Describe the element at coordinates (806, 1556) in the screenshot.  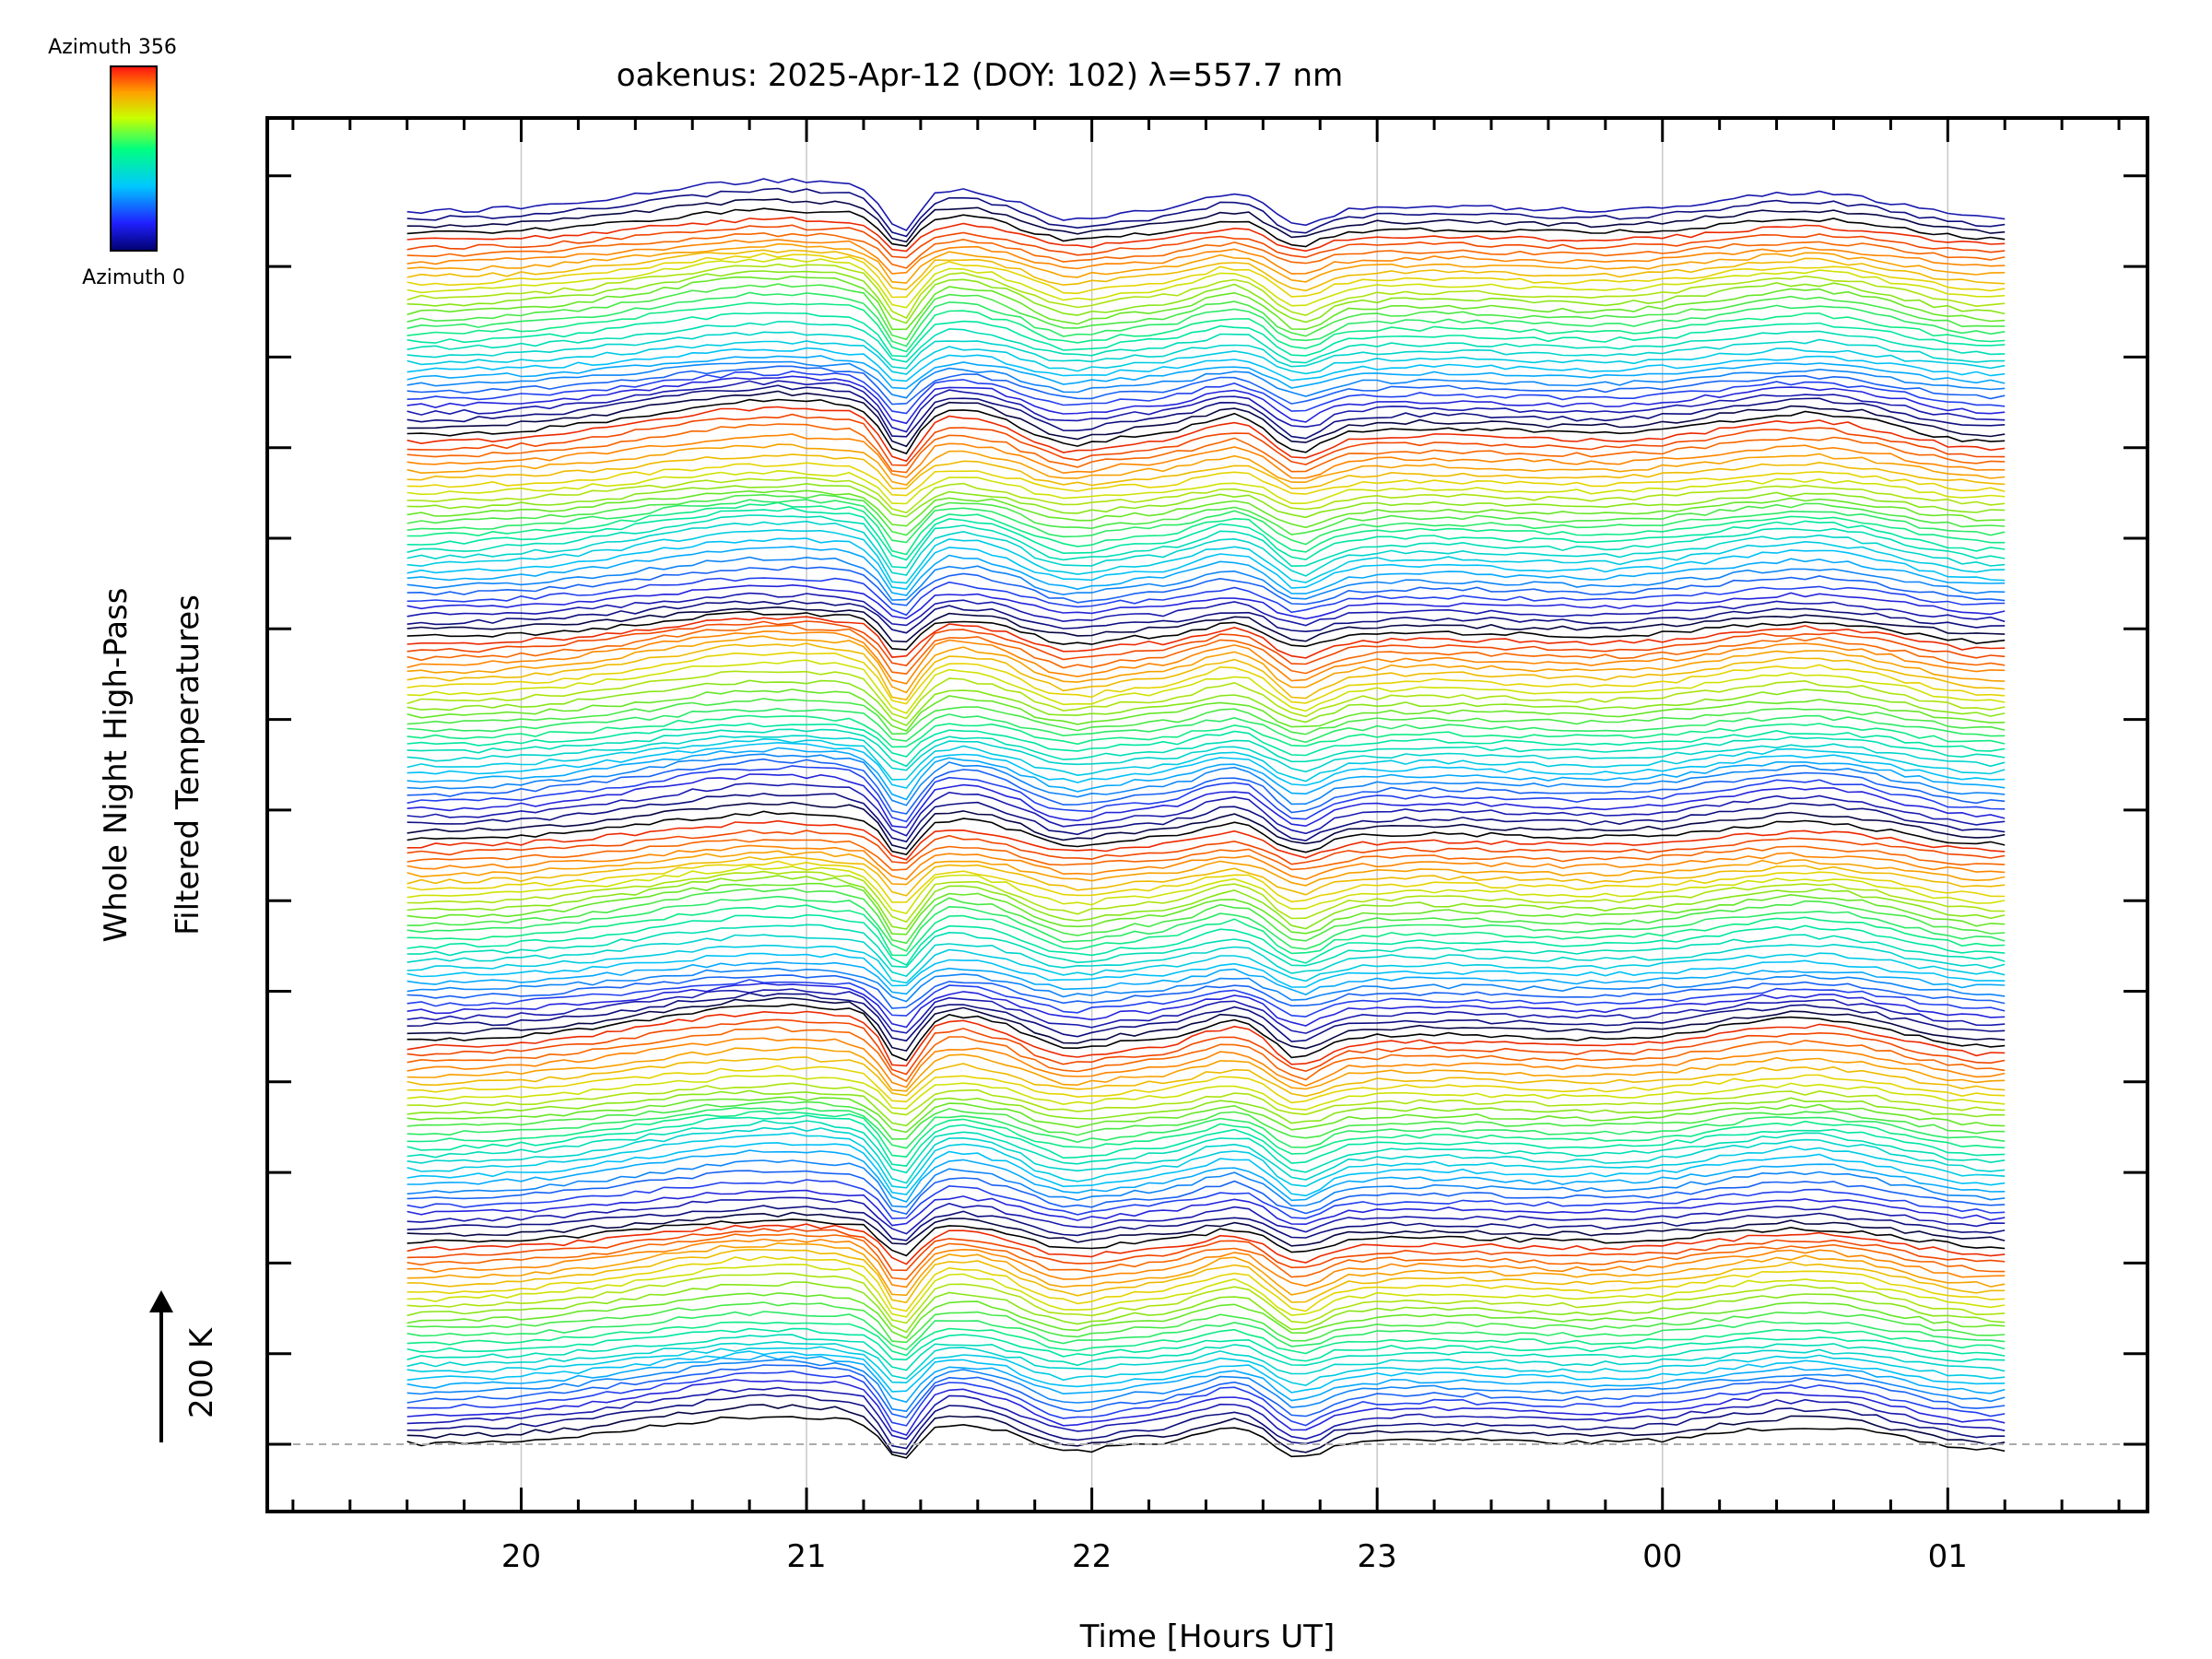
I see `x-tick-label: 21` at that location.